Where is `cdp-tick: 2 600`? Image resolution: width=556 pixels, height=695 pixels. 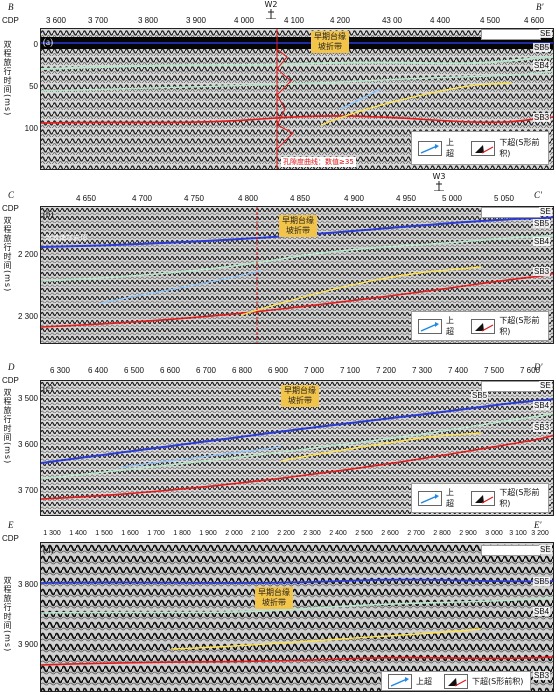
cdp-tick: 2 600 is located at coordinates (390, 533).